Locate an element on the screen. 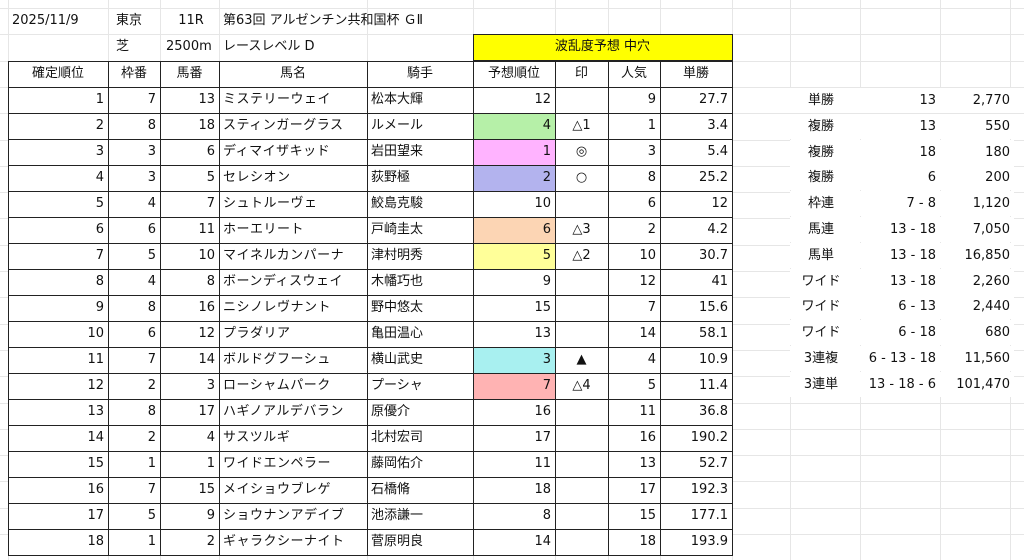  table-cell-pred: 10 is located at coordinates (514, 204).